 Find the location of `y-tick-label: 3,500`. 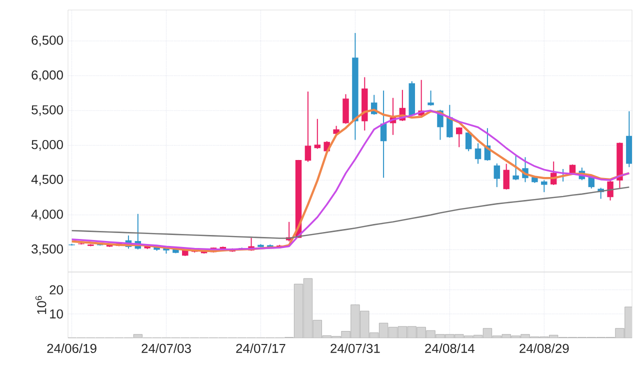

y-tick-label: 3,500 is located at coordinates (47, 250).